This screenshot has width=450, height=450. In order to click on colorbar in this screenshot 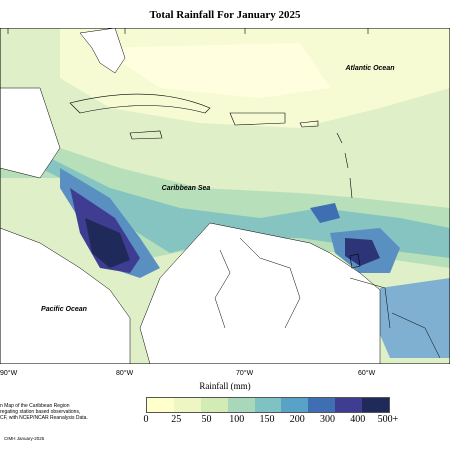, I will do `click(268, 405)`.